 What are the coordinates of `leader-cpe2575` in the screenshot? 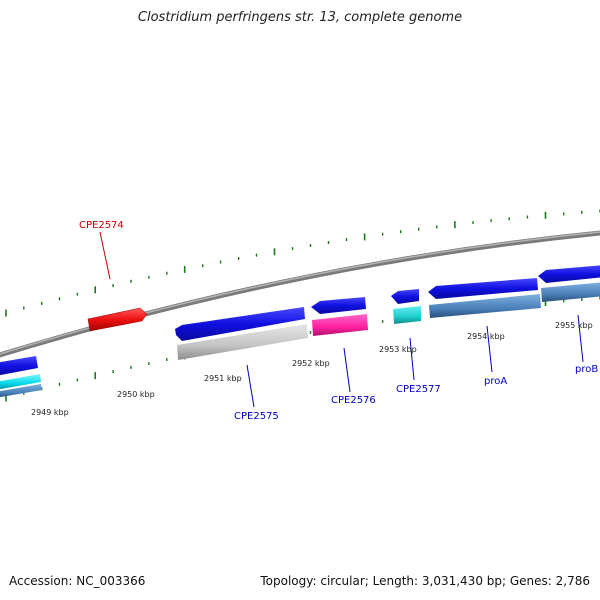 It's located at (250, 386).